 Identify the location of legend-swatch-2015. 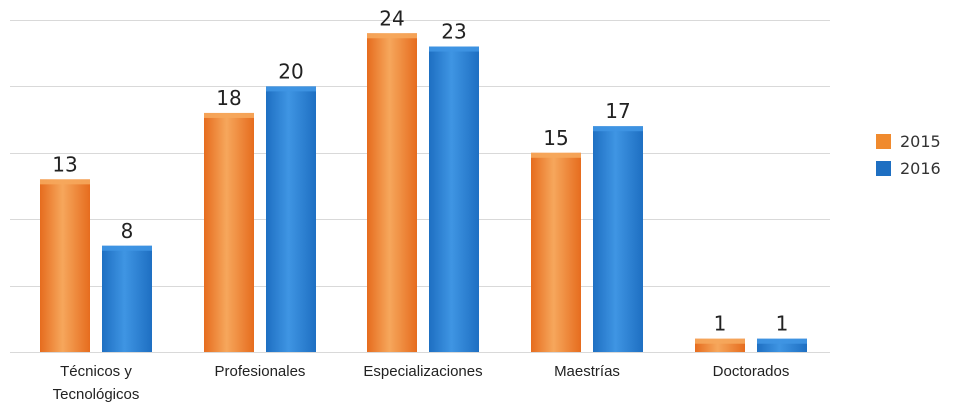
(883, 141).